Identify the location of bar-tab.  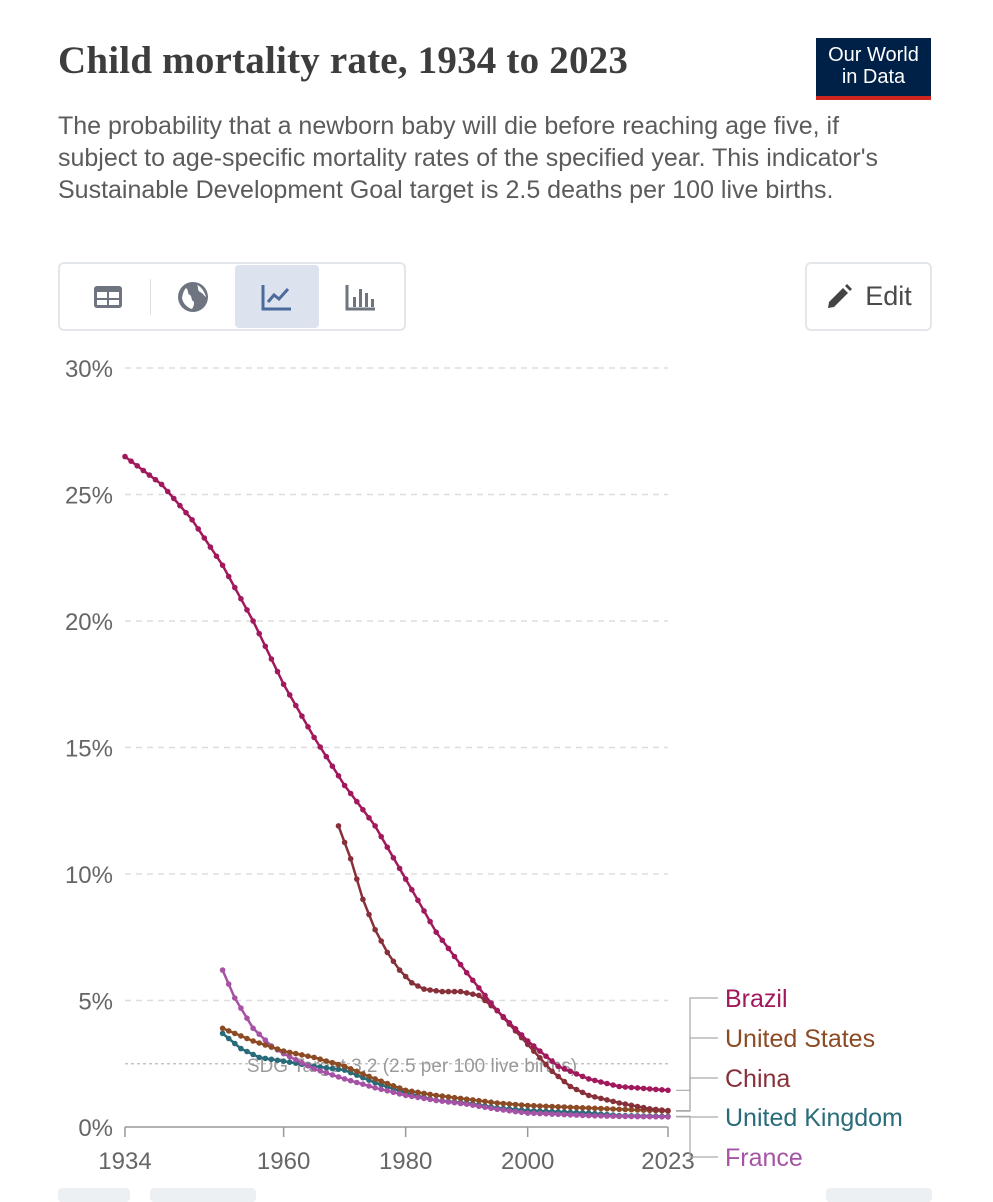
(361, 296).